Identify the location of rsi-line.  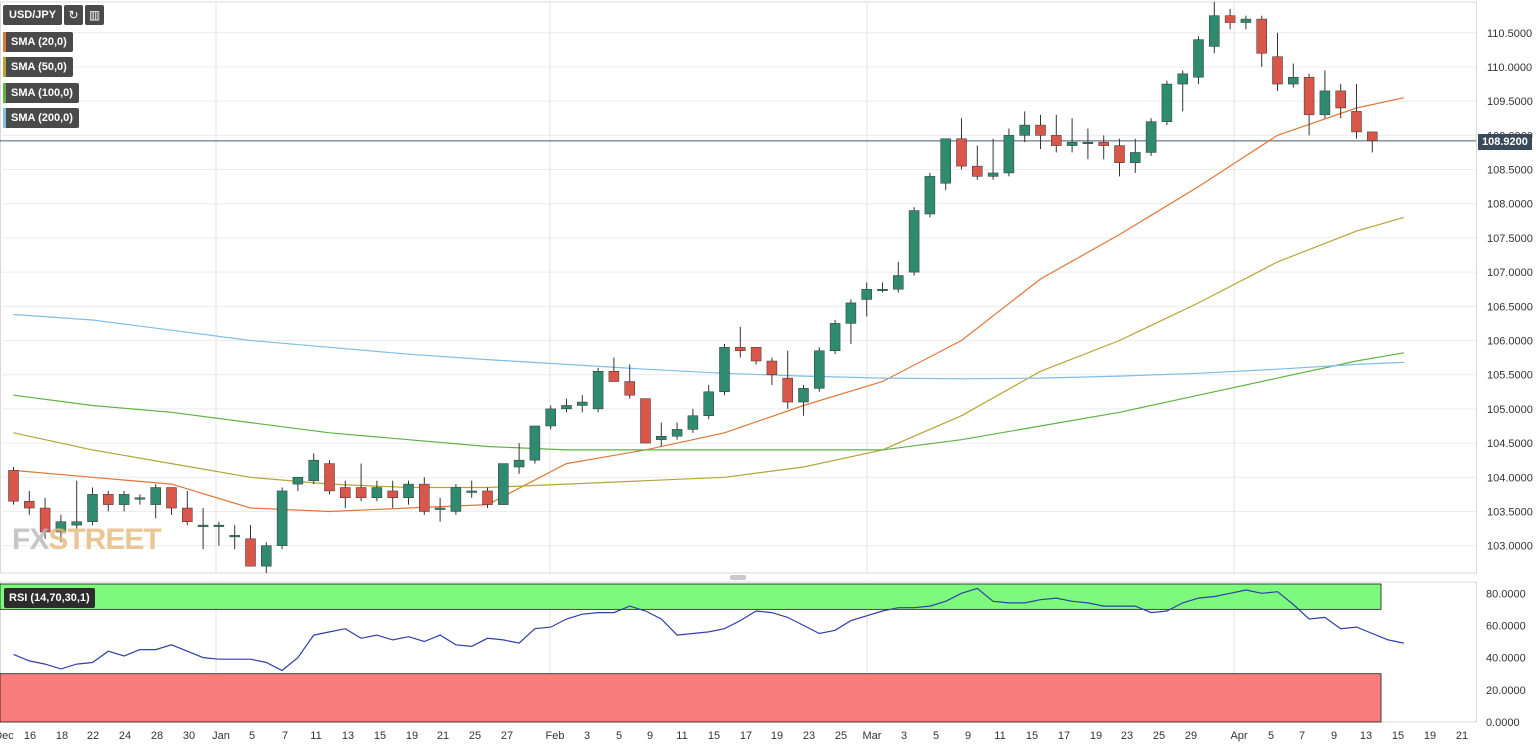
(709, 629).